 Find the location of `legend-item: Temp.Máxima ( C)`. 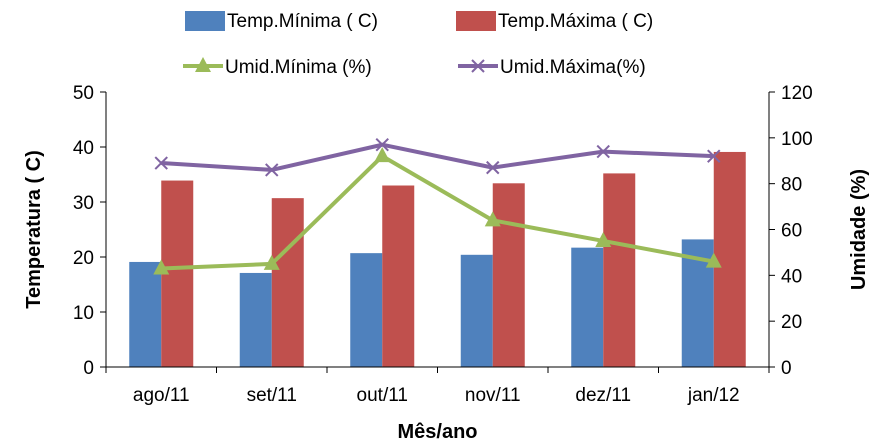

legend-item: Temp.Máxima ( C) is located at coordinates (554, 21).